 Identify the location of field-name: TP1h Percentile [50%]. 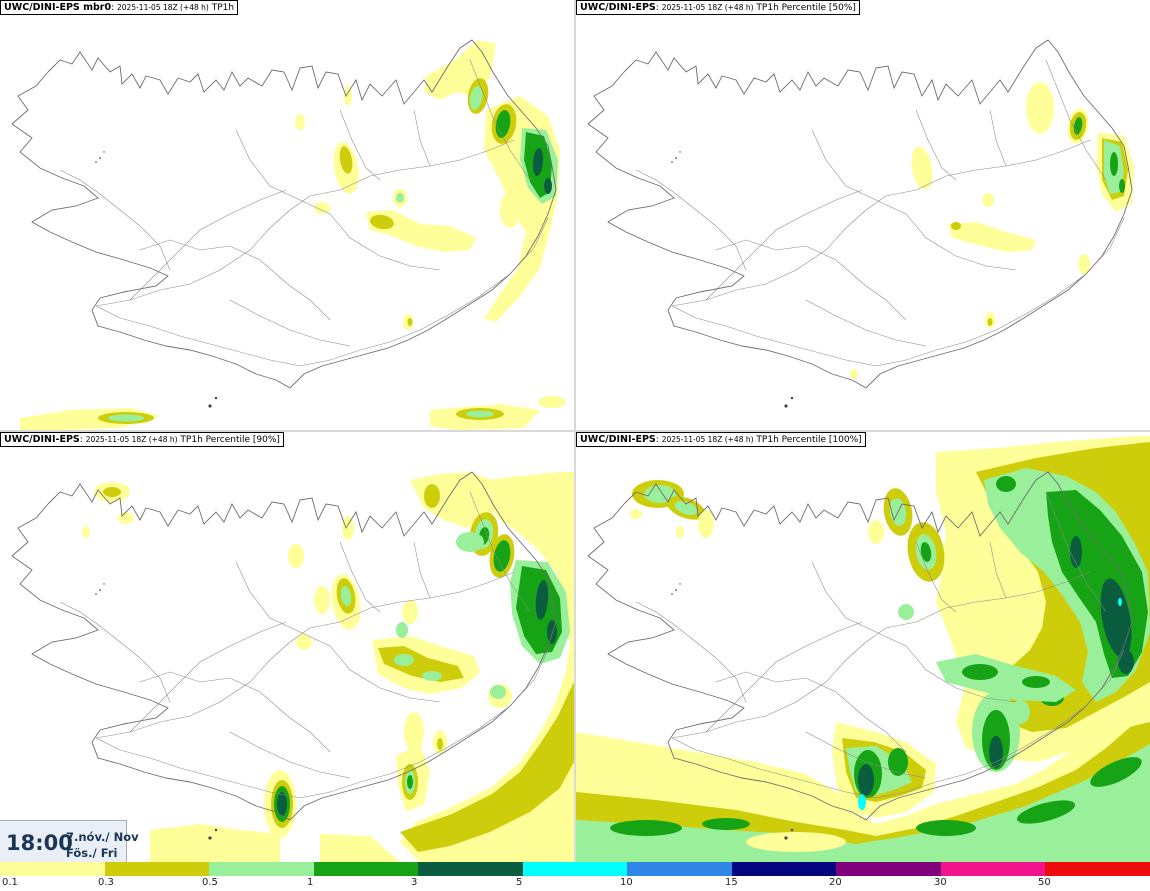
(806, 8).